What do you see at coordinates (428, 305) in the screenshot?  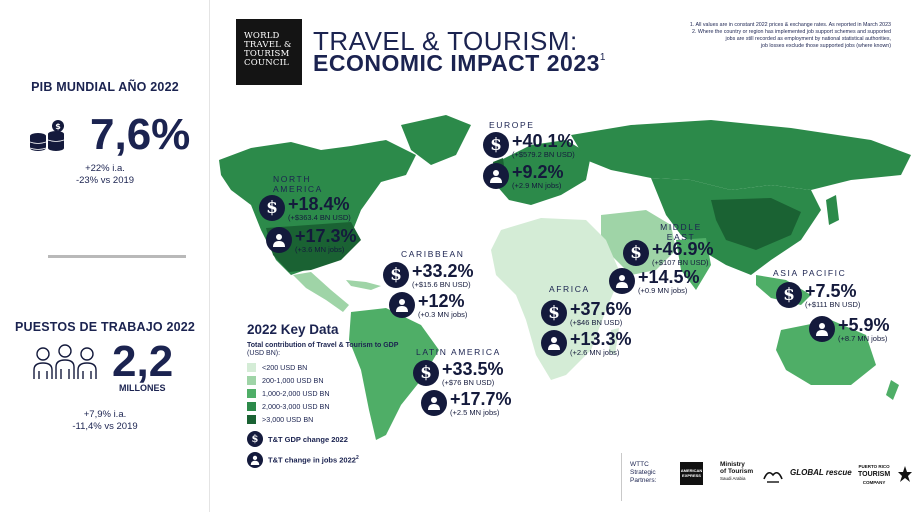 I see `caribbean-jobs: +12% (+0.3 MN jobs)` at bounding box center [428, 305].